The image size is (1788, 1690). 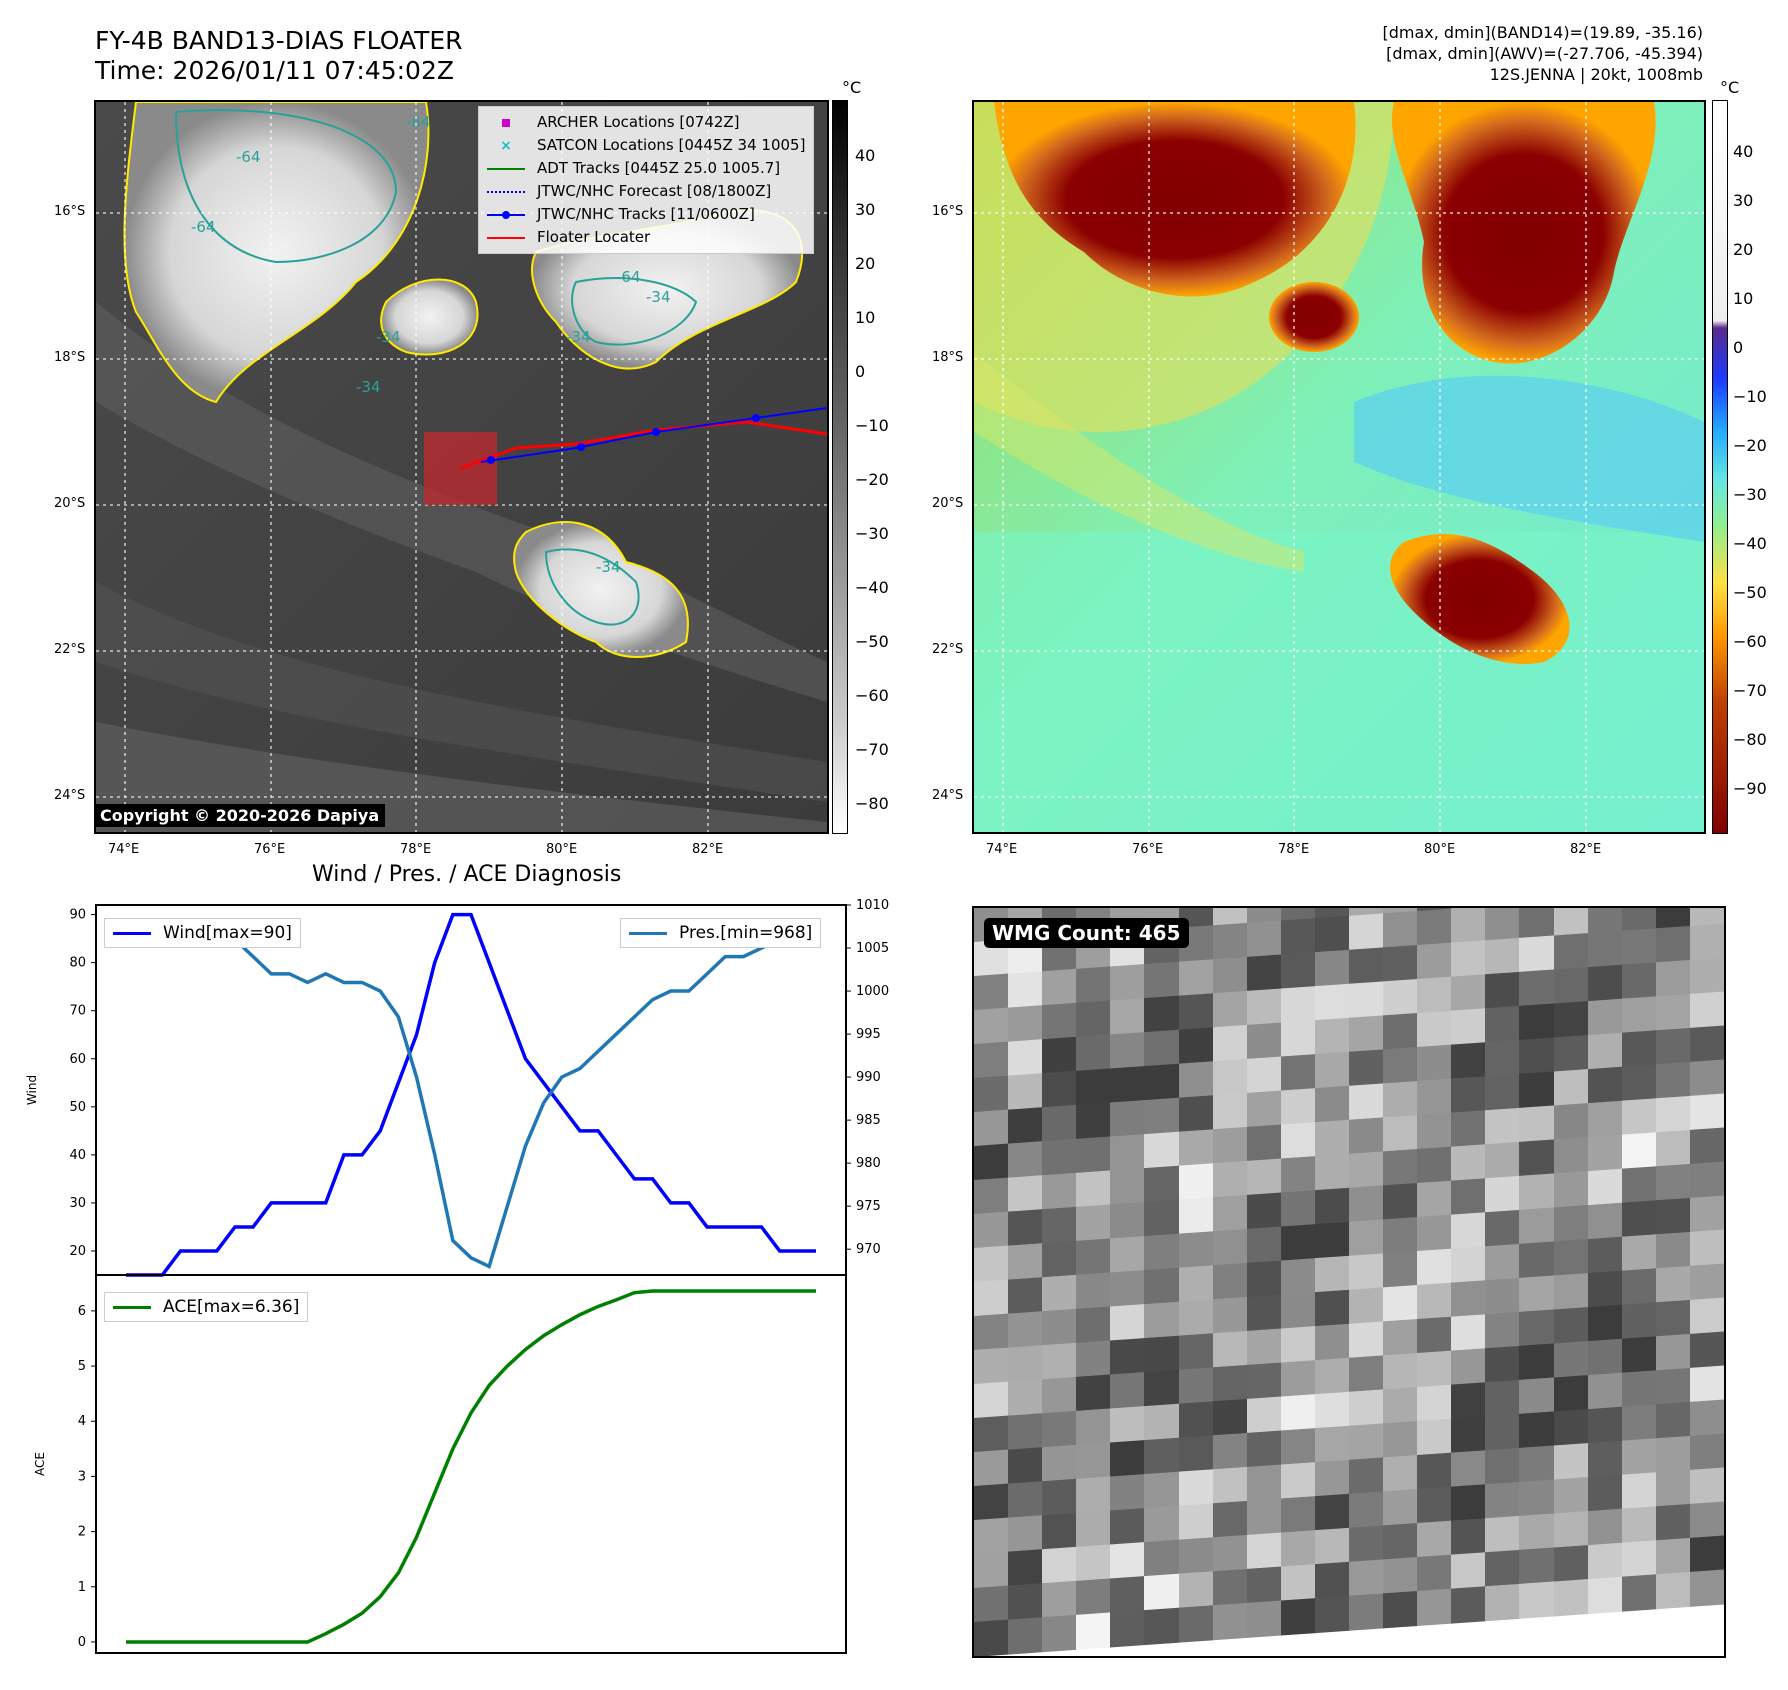 I want to click on ace-tick-label: 2, so click(x=82, y=1532).